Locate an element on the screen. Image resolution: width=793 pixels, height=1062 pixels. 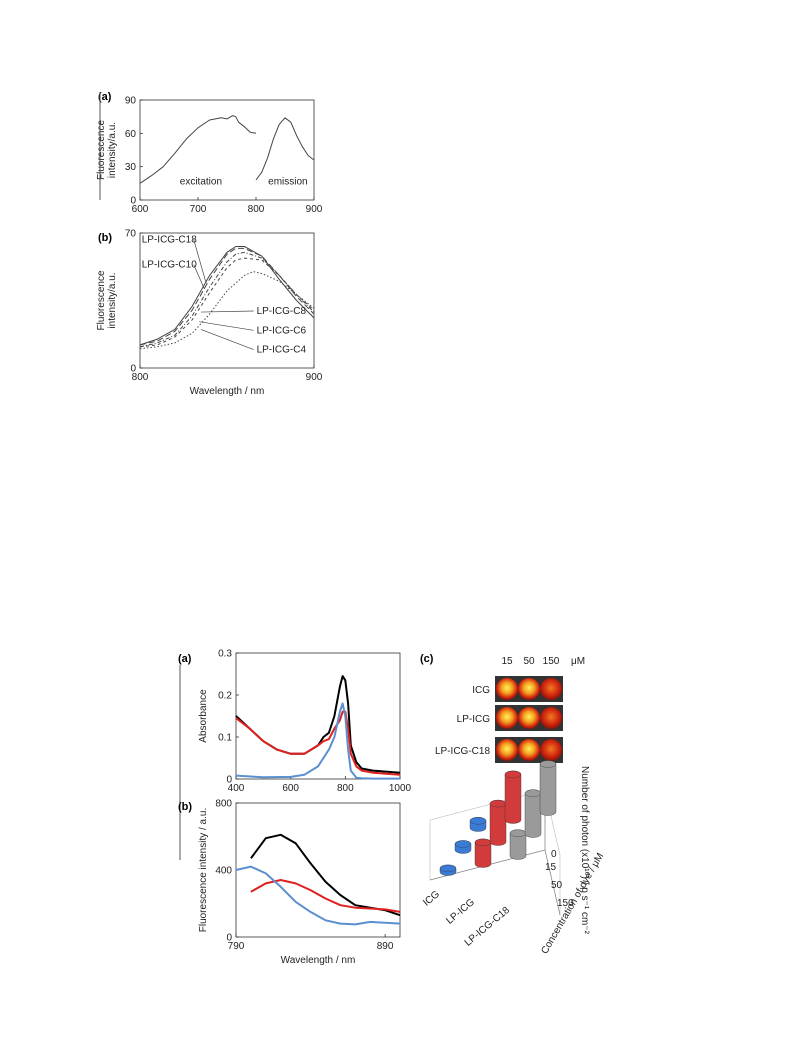
bottom-panel-a-chart: 400 600 800 1000 0 0.1 0.2 0.3 Absorbance is located at coordinates (305, 722).